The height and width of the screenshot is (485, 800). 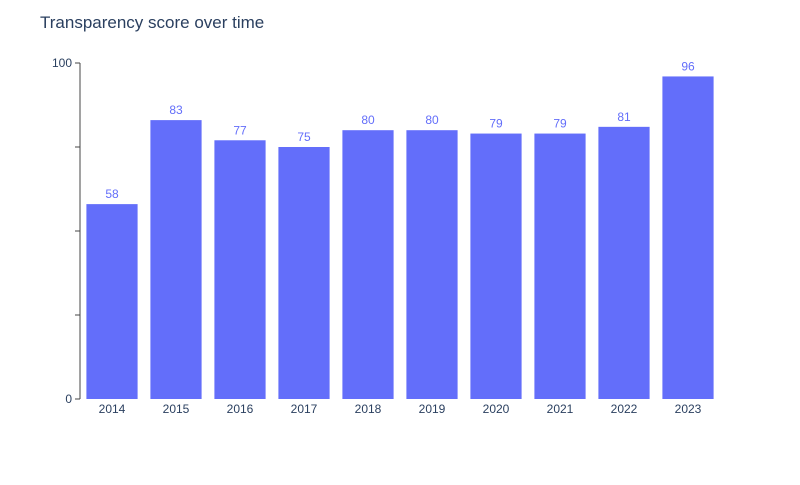 I want to click on bar-2014, so click(x=112, y=301).